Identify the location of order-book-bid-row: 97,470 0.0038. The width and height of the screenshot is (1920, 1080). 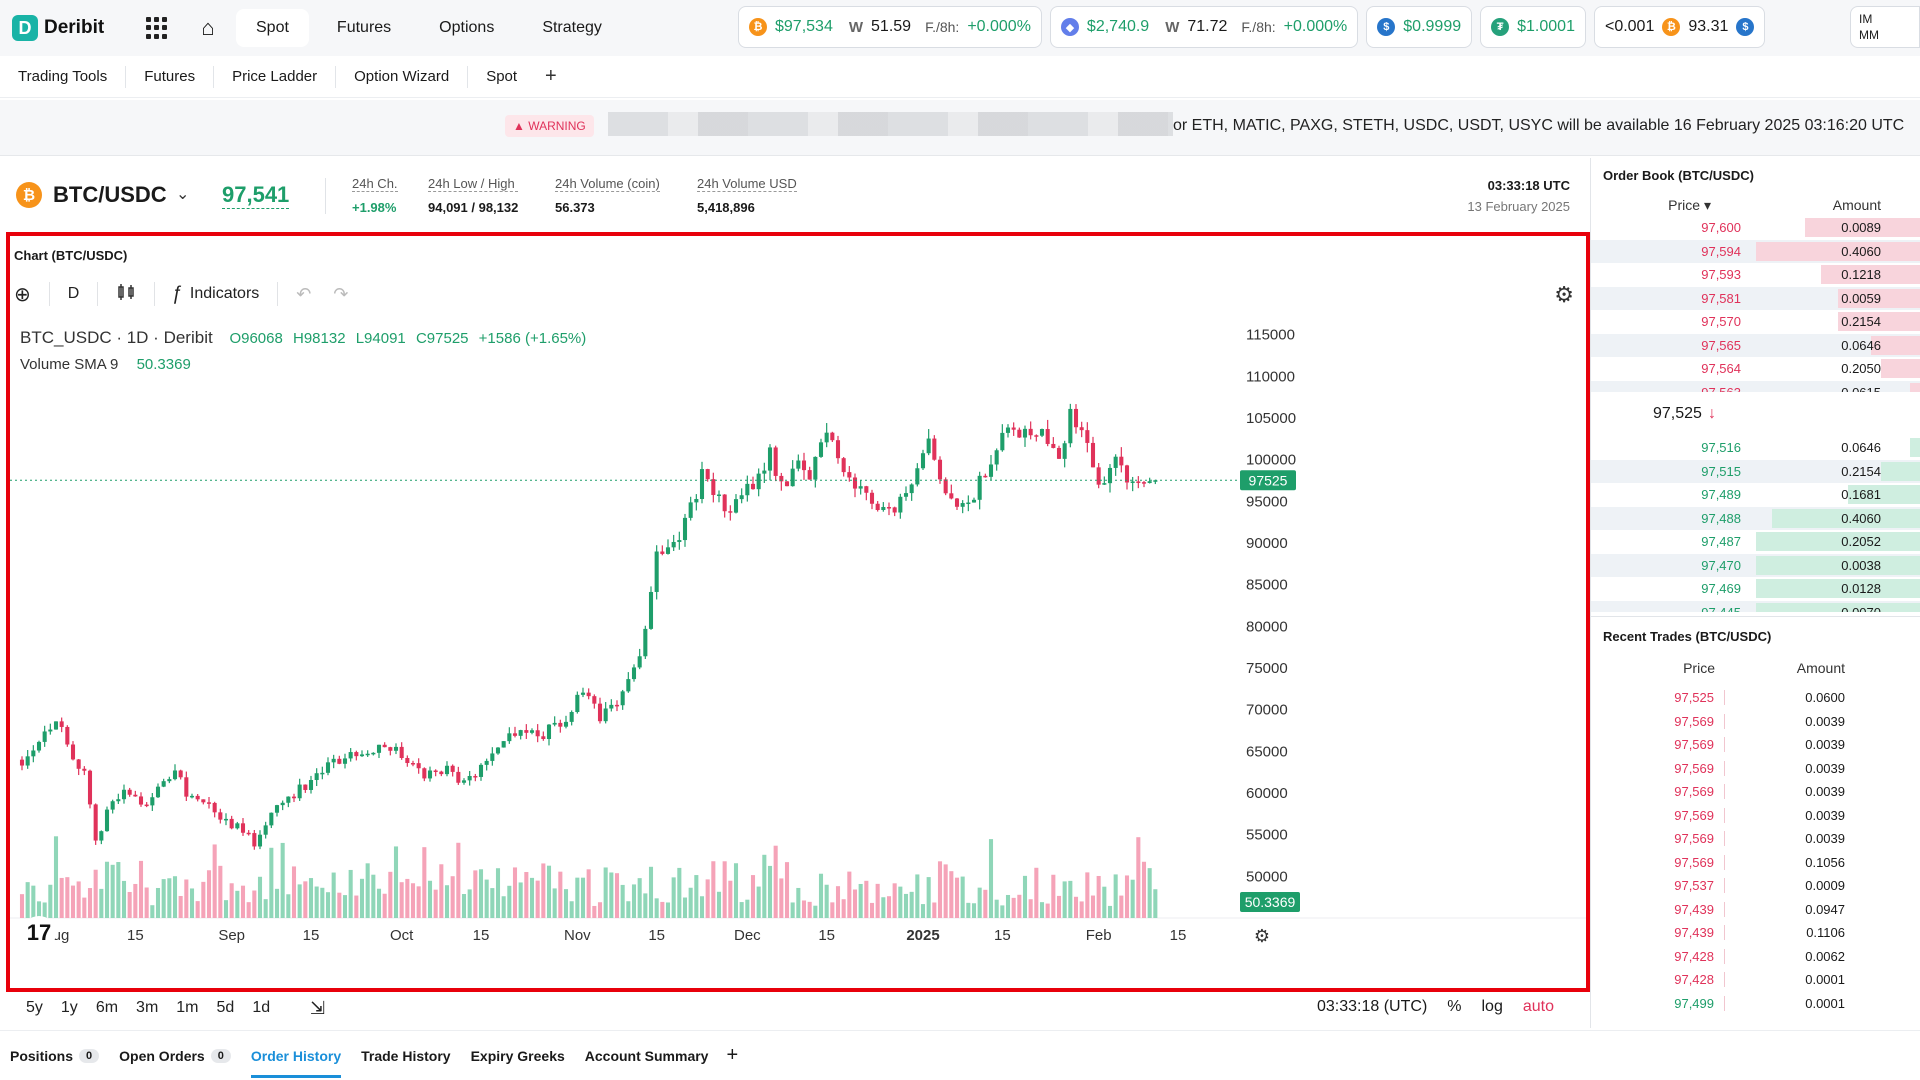
(1755, 565).